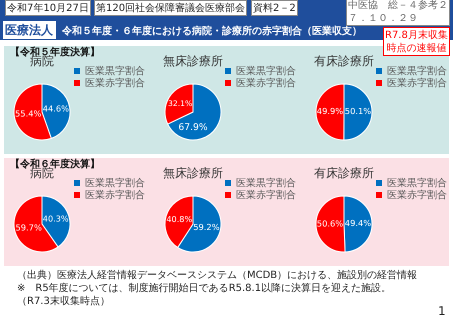 The height and width of the screenshot is (320, 453). I want to click on text: 令和7年10月27日, so click(48, 8).